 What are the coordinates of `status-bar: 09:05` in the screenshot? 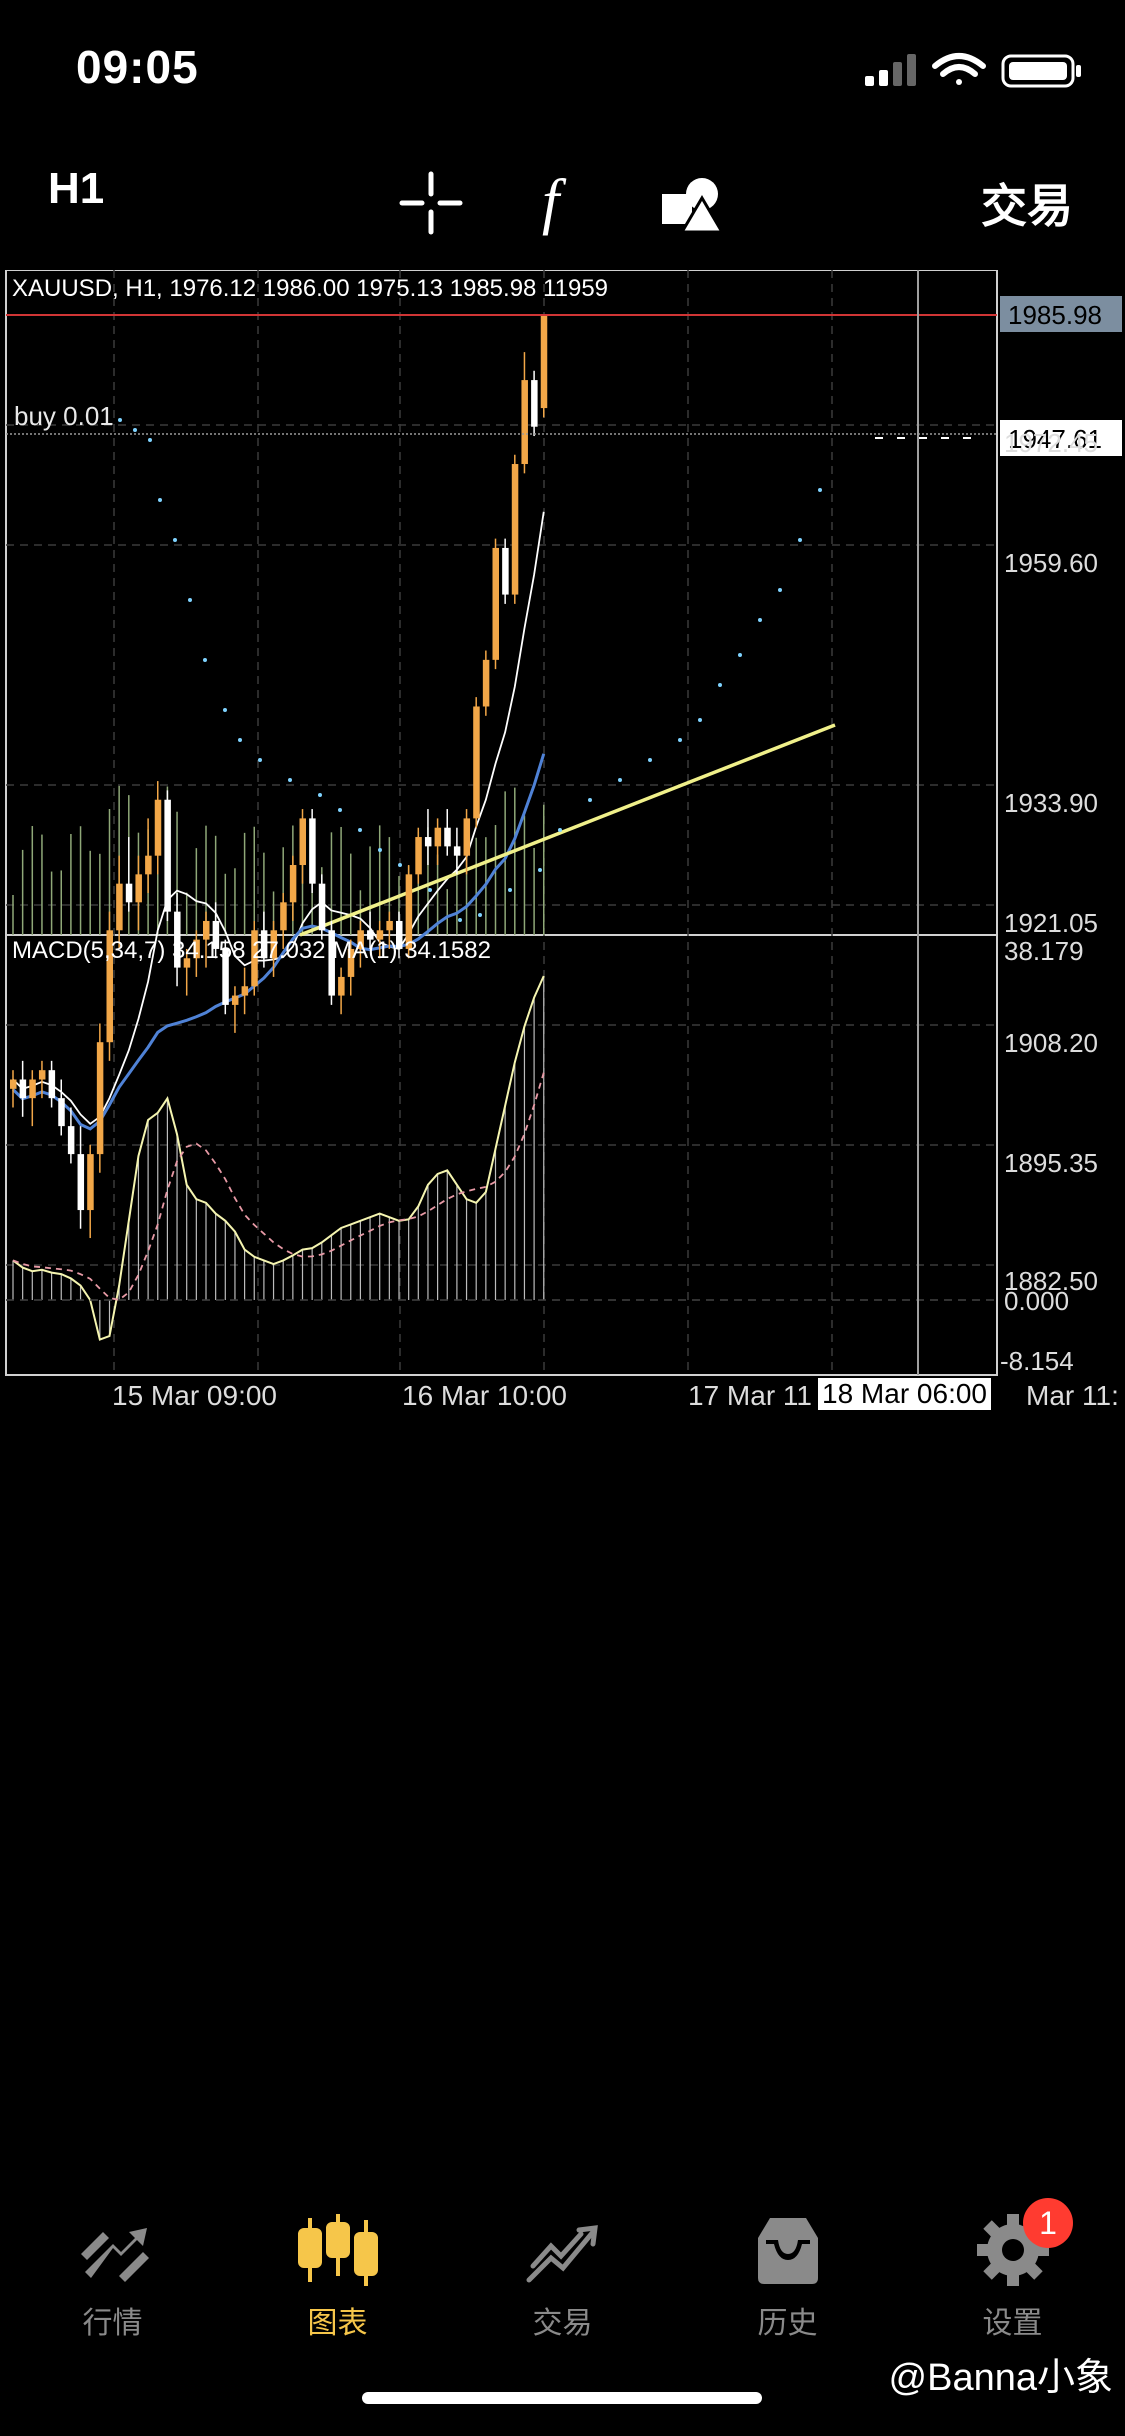 It's located at (562, 70).